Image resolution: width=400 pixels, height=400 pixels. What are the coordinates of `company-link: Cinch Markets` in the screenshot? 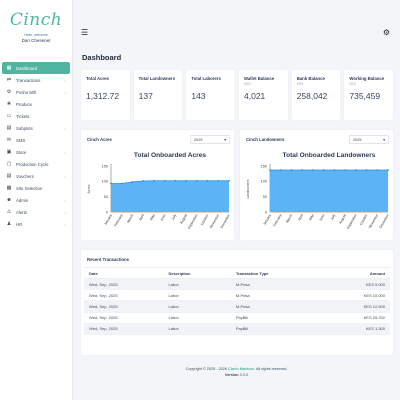 It's located at (241, 369).